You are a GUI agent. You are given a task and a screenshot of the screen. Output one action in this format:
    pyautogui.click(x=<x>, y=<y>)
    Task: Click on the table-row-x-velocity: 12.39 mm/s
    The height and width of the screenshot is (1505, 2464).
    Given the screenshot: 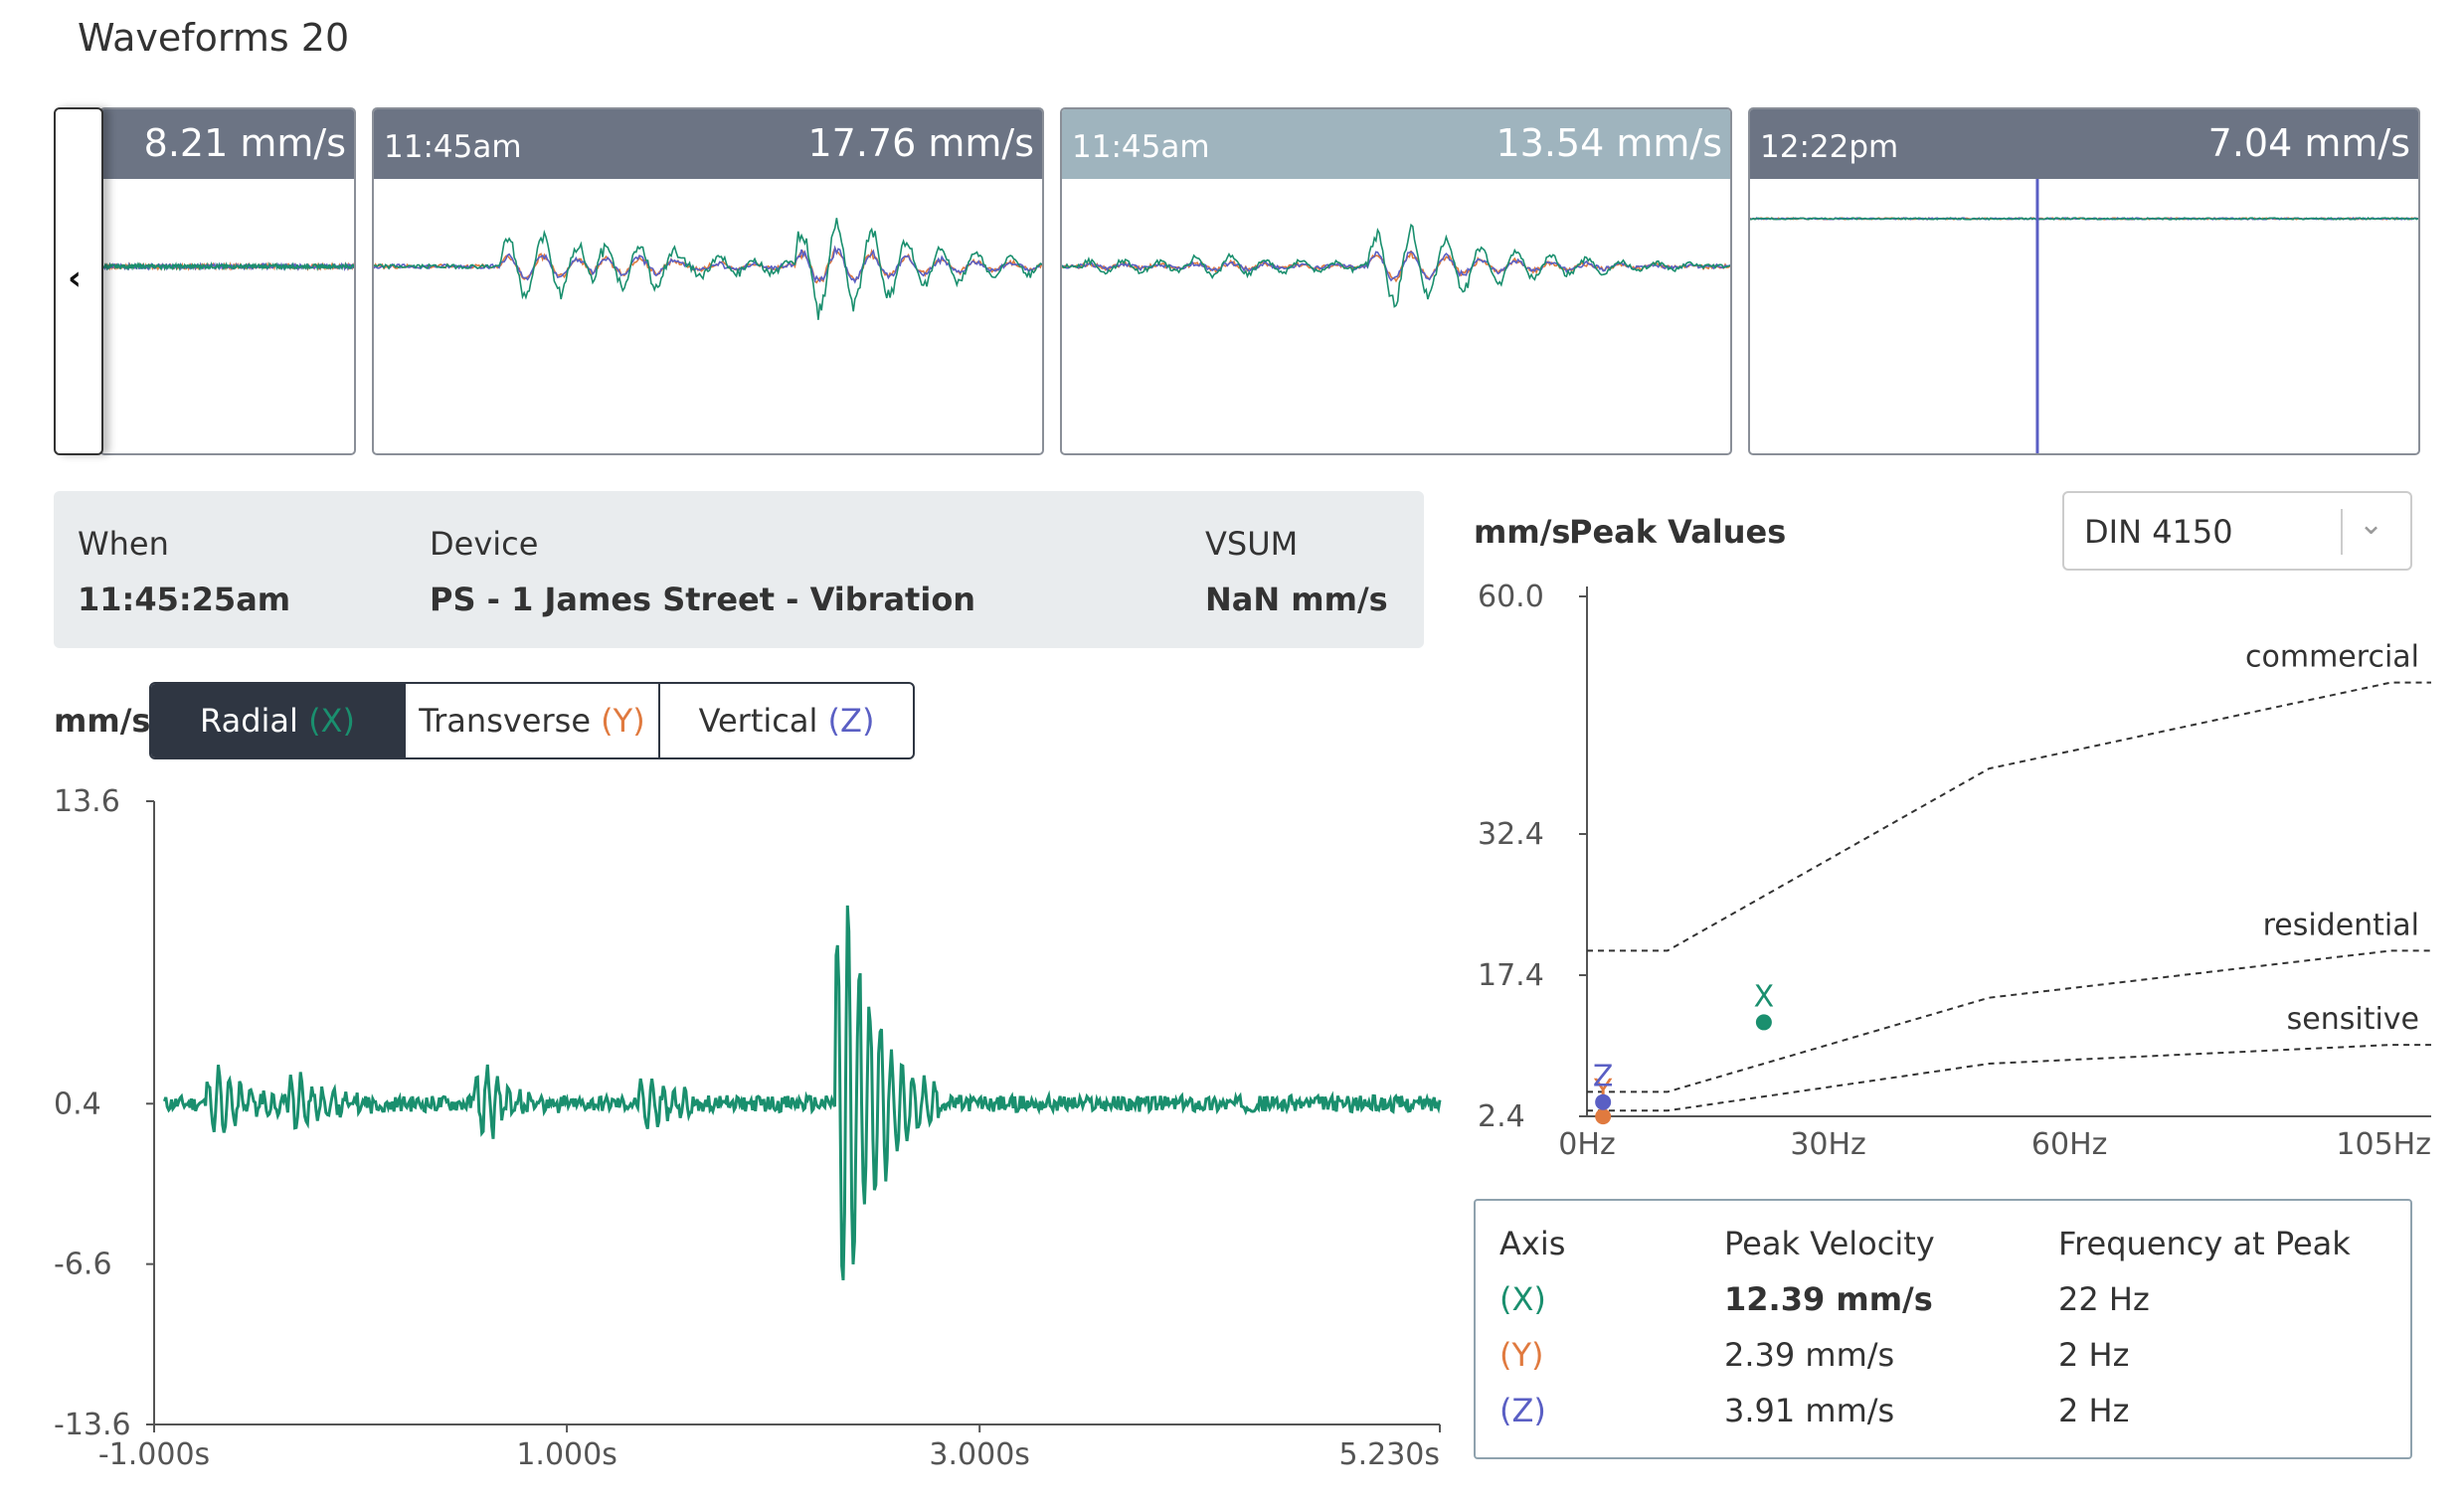 What is the action you would take?
    pyautogui.click(x=1828, y=1299)
    